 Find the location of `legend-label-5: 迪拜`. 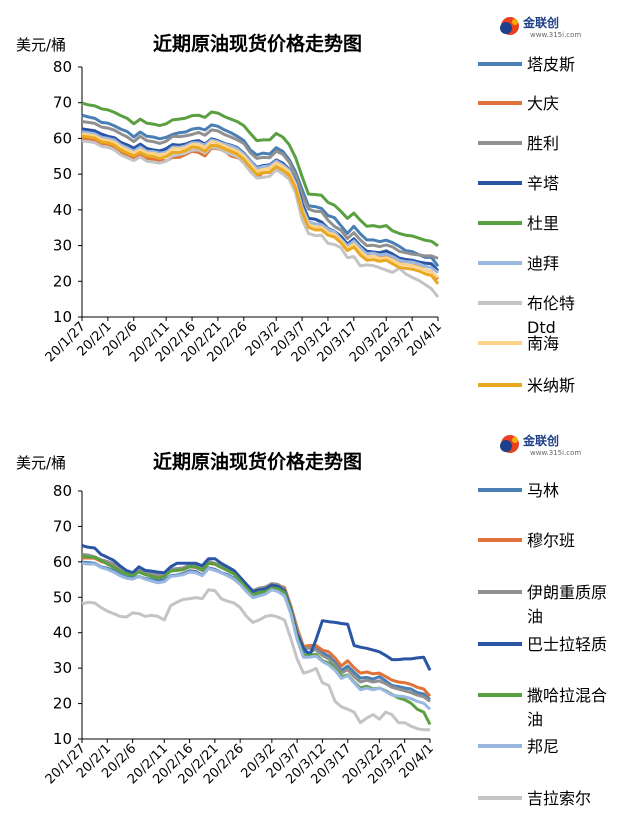

legend-label-5: 迪拜 is located at coordinates (543, 263).